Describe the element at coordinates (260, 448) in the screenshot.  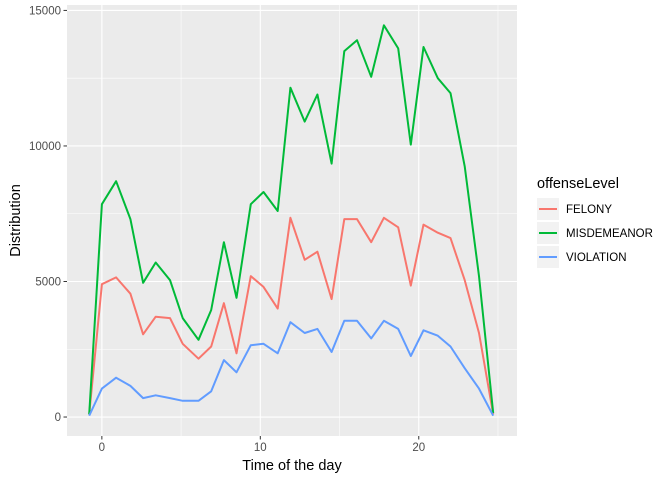
I see `x-tick-label: 10` at that location.